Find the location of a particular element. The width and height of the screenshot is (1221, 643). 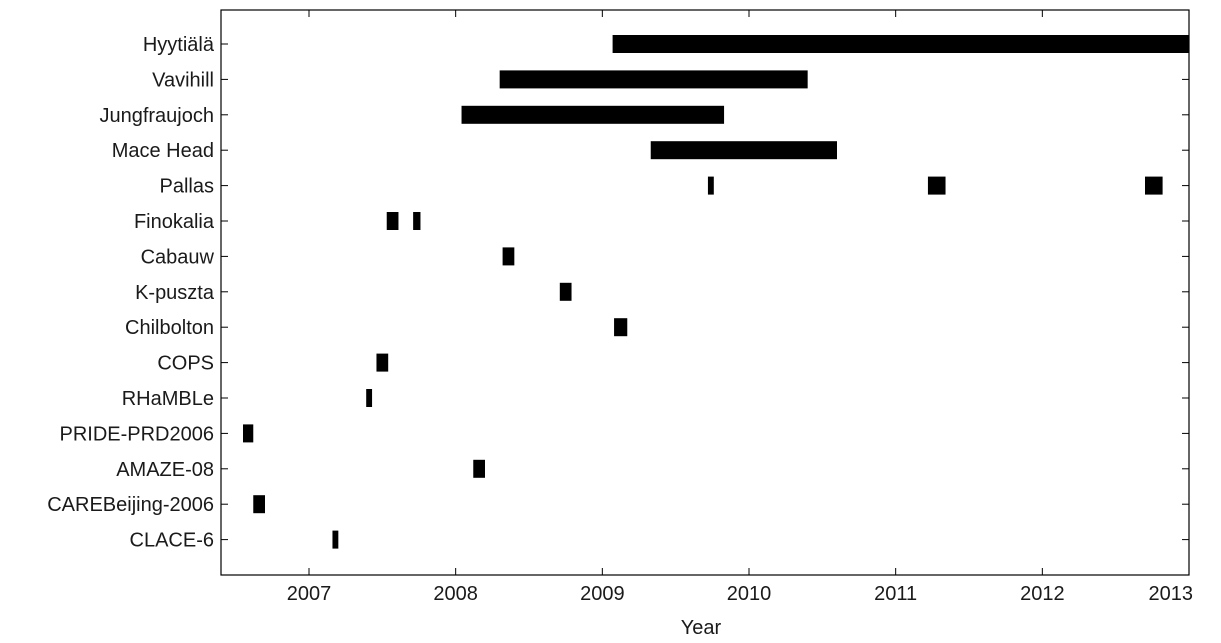

y-tick-label: CAREBeijing-2006 is located at coordinates (130, 505).